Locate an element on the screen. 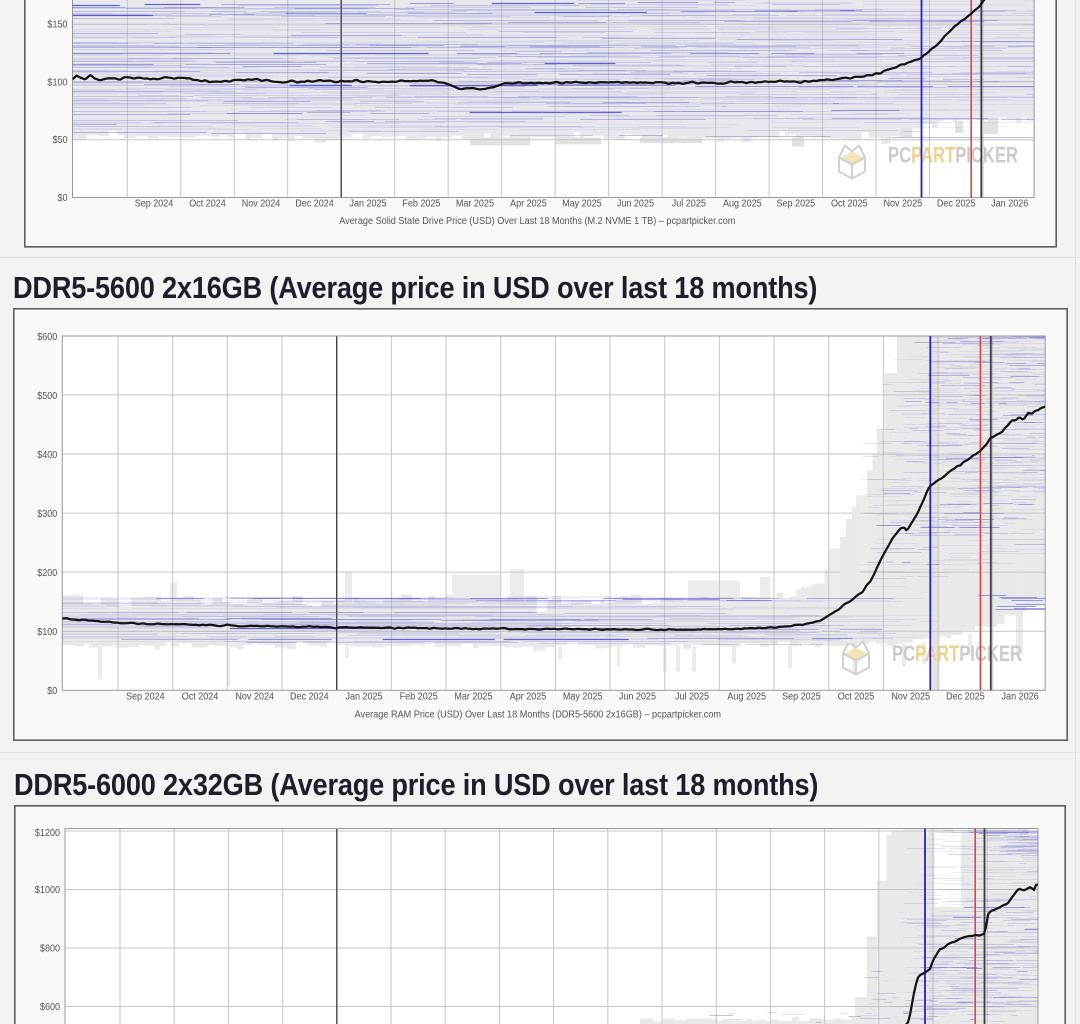 The image size is (1080, 1024). svg-text: $50 is located at coordinates (60, 141).